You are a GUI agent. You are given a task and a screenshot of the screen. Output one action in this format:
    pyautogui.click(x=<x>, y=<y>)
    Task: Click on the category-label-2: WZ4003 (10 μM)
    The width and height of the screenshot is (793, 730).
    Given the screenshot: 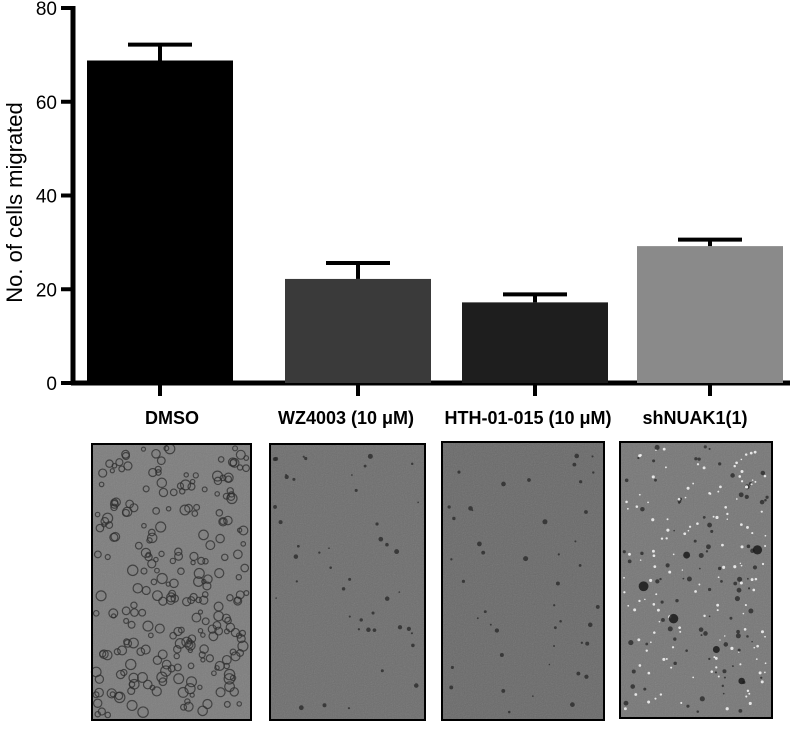 What is the action you would take?
    pyautogui.click(x=346, y=418)
    